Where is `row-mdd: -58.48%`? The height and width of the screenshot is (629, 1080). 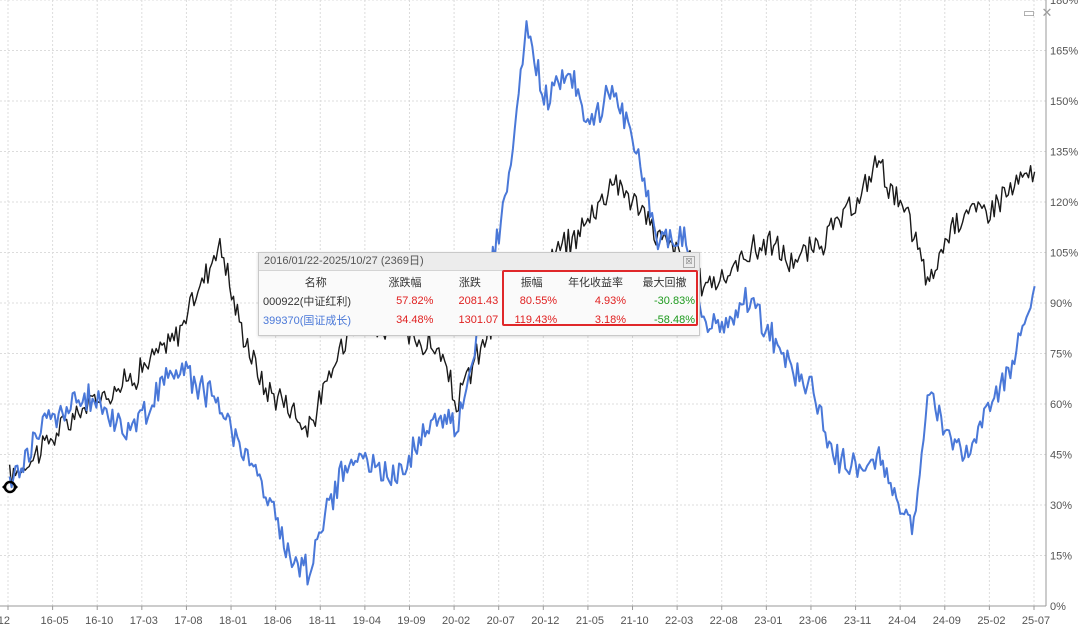
row-mdd: -58.48% is located at coordinates (674, 319).